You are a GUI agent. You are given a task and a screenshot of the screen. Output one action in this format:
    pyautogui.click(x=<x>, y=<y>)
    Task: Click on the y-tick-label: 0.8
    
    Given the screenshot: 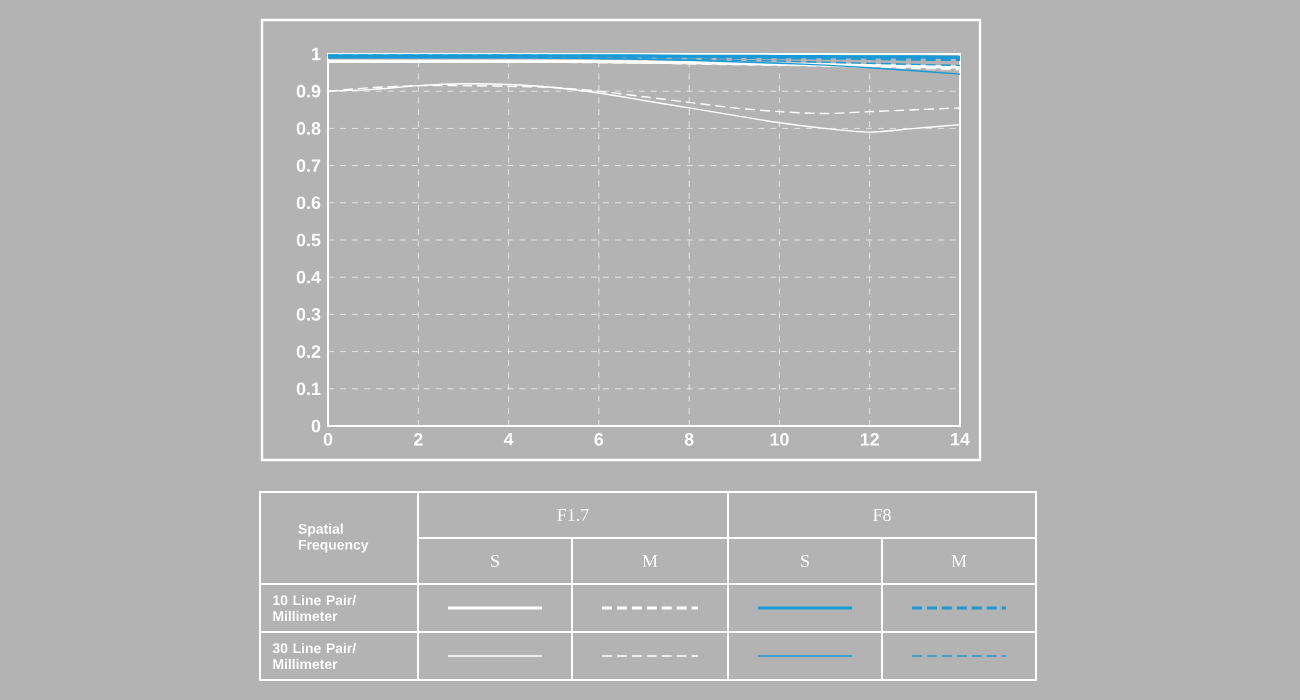 What is the action you would take?
    pyautogui.click(x=308, y=128)
    